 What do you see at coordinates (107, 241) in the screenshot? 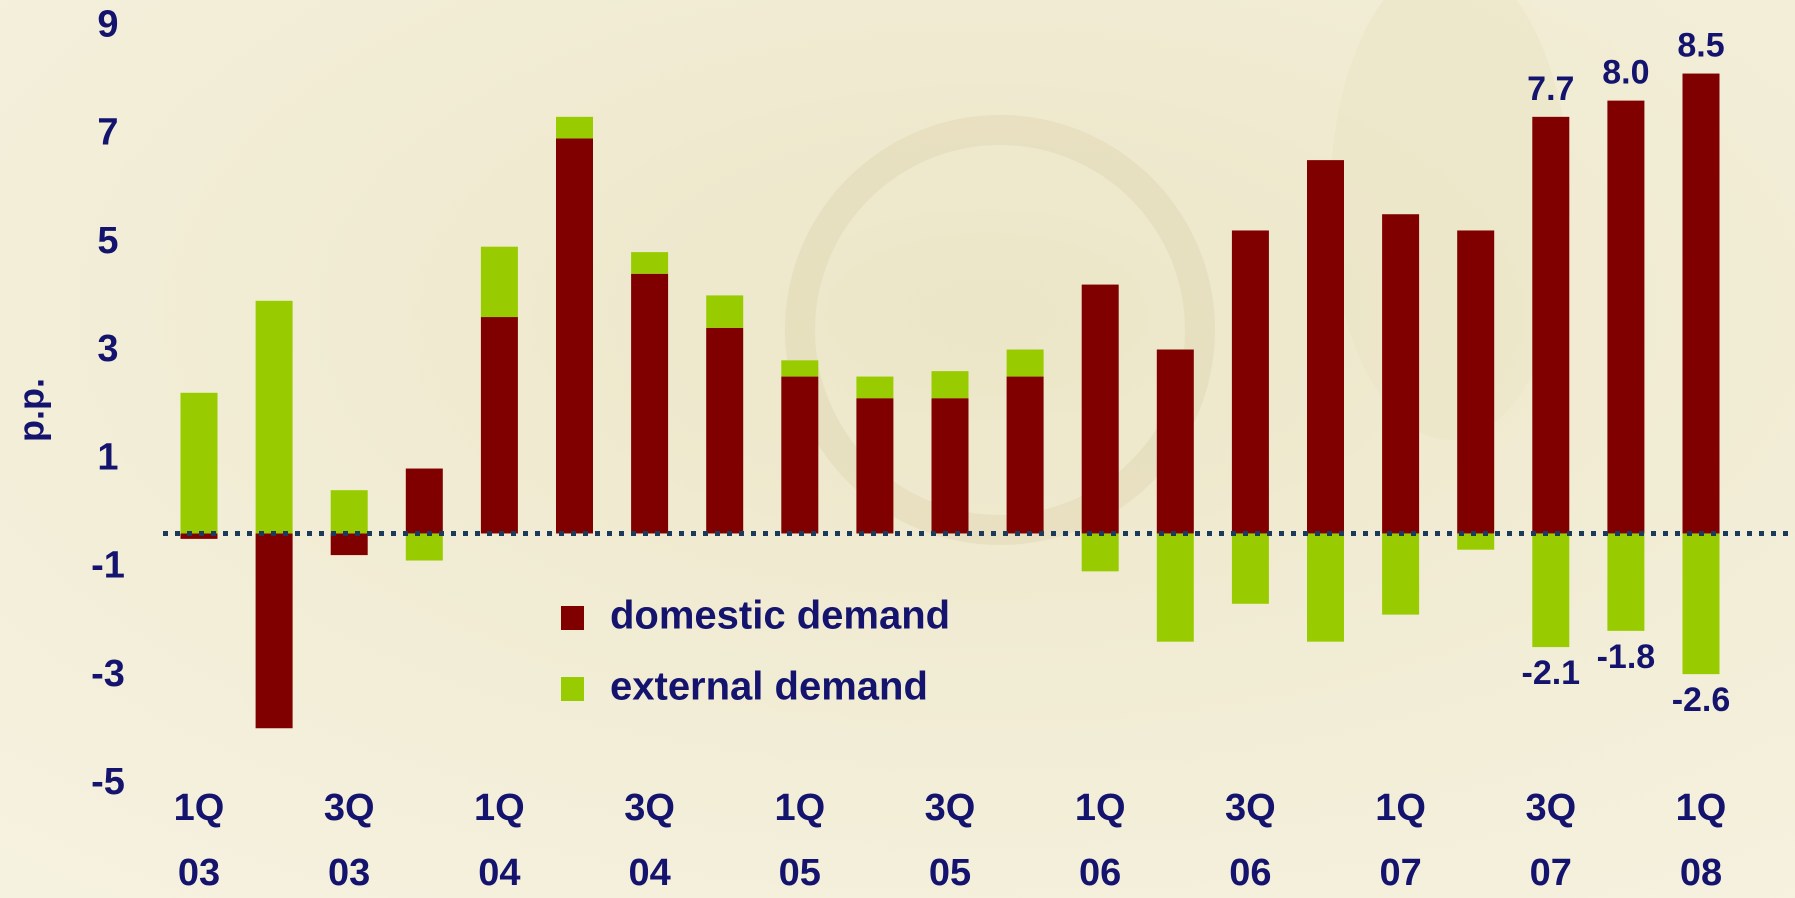
I see `y-tick-label: 5` at bounding box center [107, 241].